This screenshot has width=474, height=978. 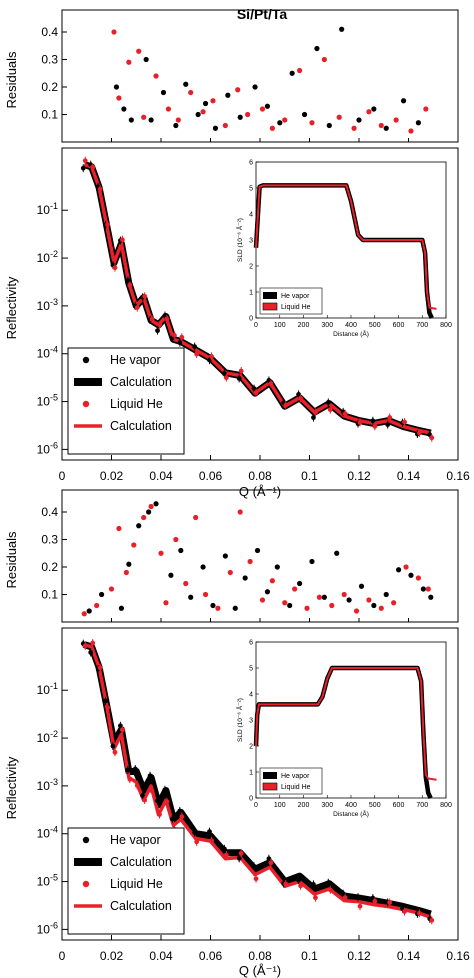 What do you see at coordinates (262, 14) in the screenshot?
I see `figure-title: Si/Pt/Ta` at bounding box center [262, 14].